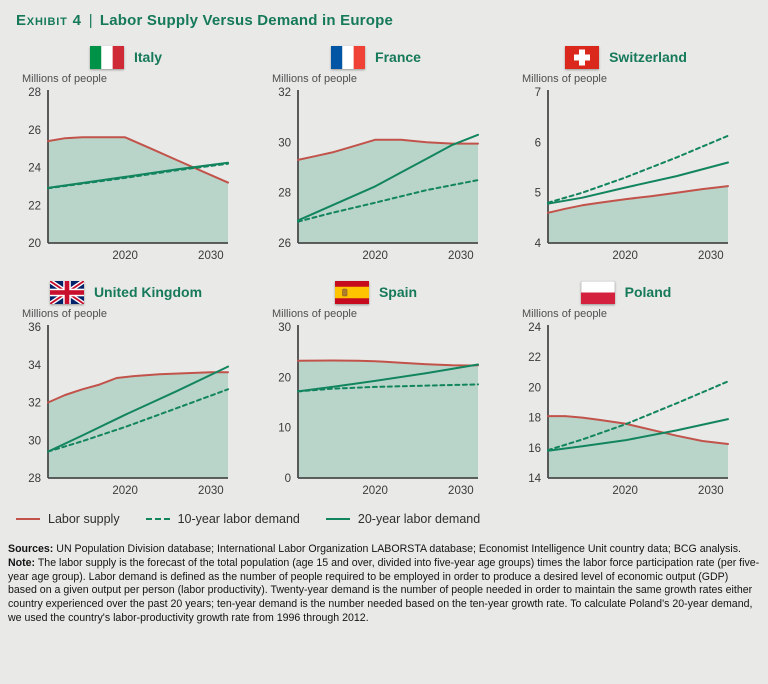 The width and height of the screenshot is (768, 684). What do you see at coordinates (348, 57) in the screenshot?
I see `france-flag-icon` at bounding box center [348, 57].